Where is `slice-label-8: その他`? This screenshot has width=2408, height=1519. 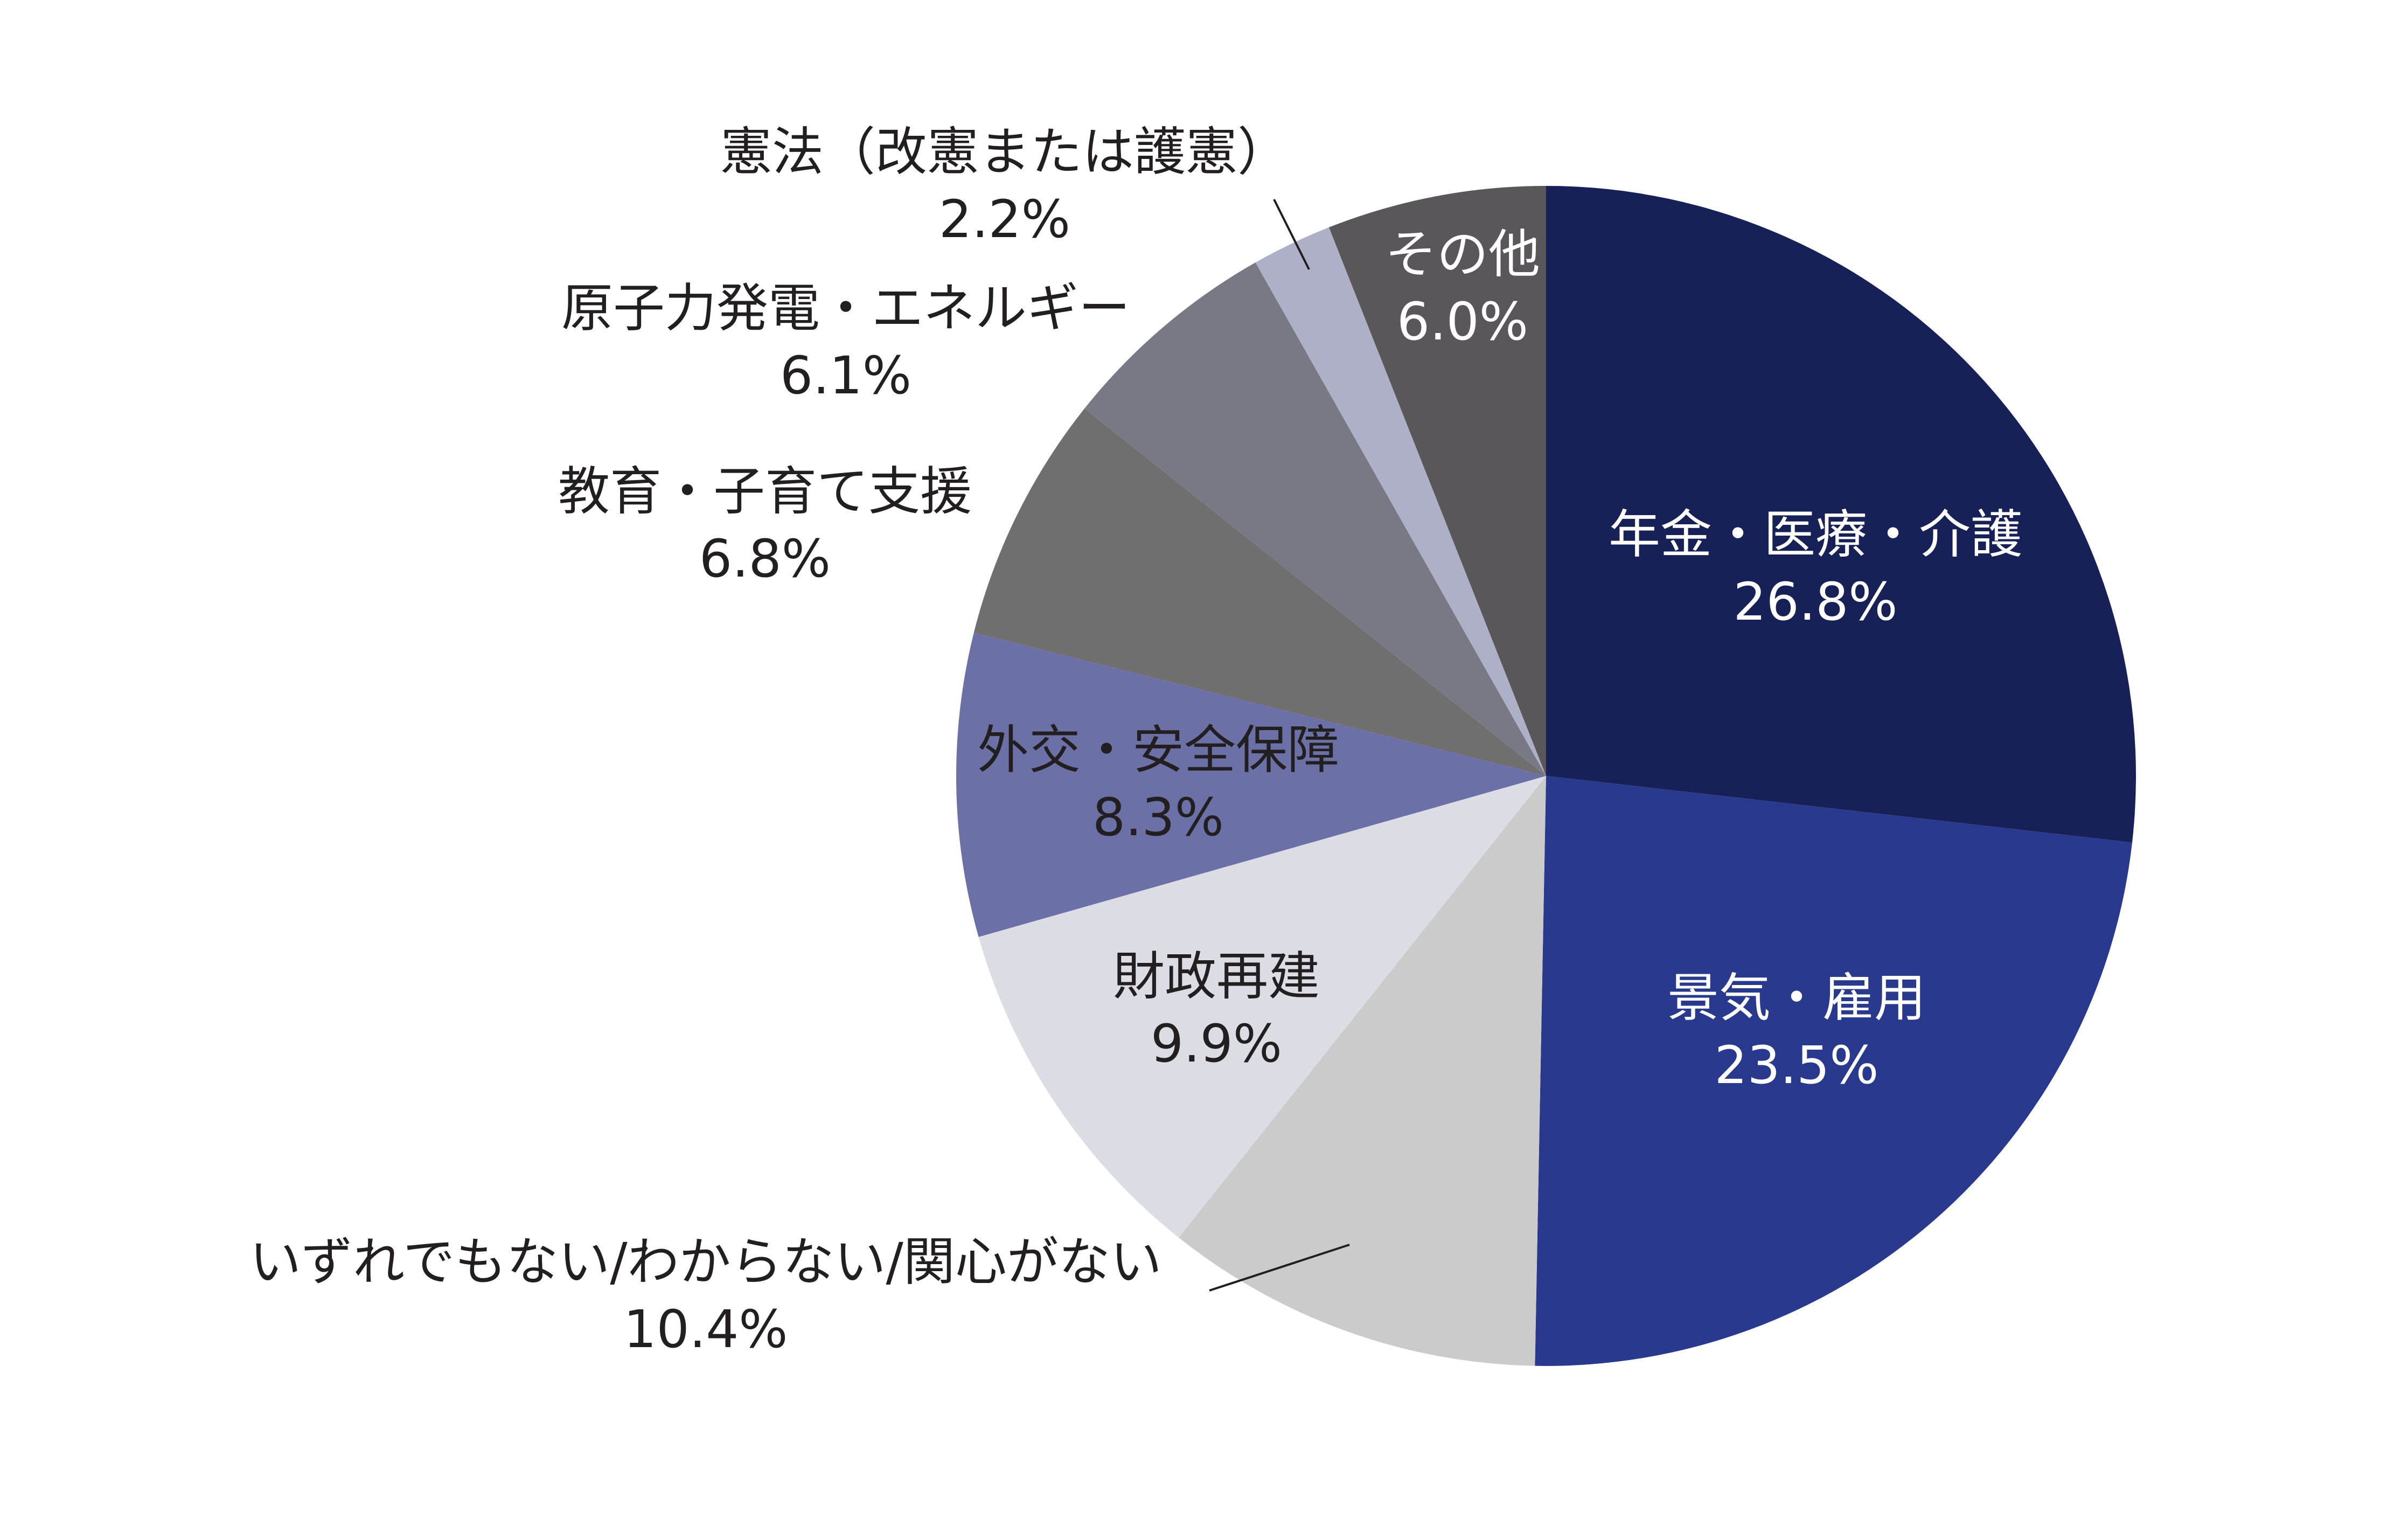
slice-label-8: その他 is located at coordinates (1462, 254).